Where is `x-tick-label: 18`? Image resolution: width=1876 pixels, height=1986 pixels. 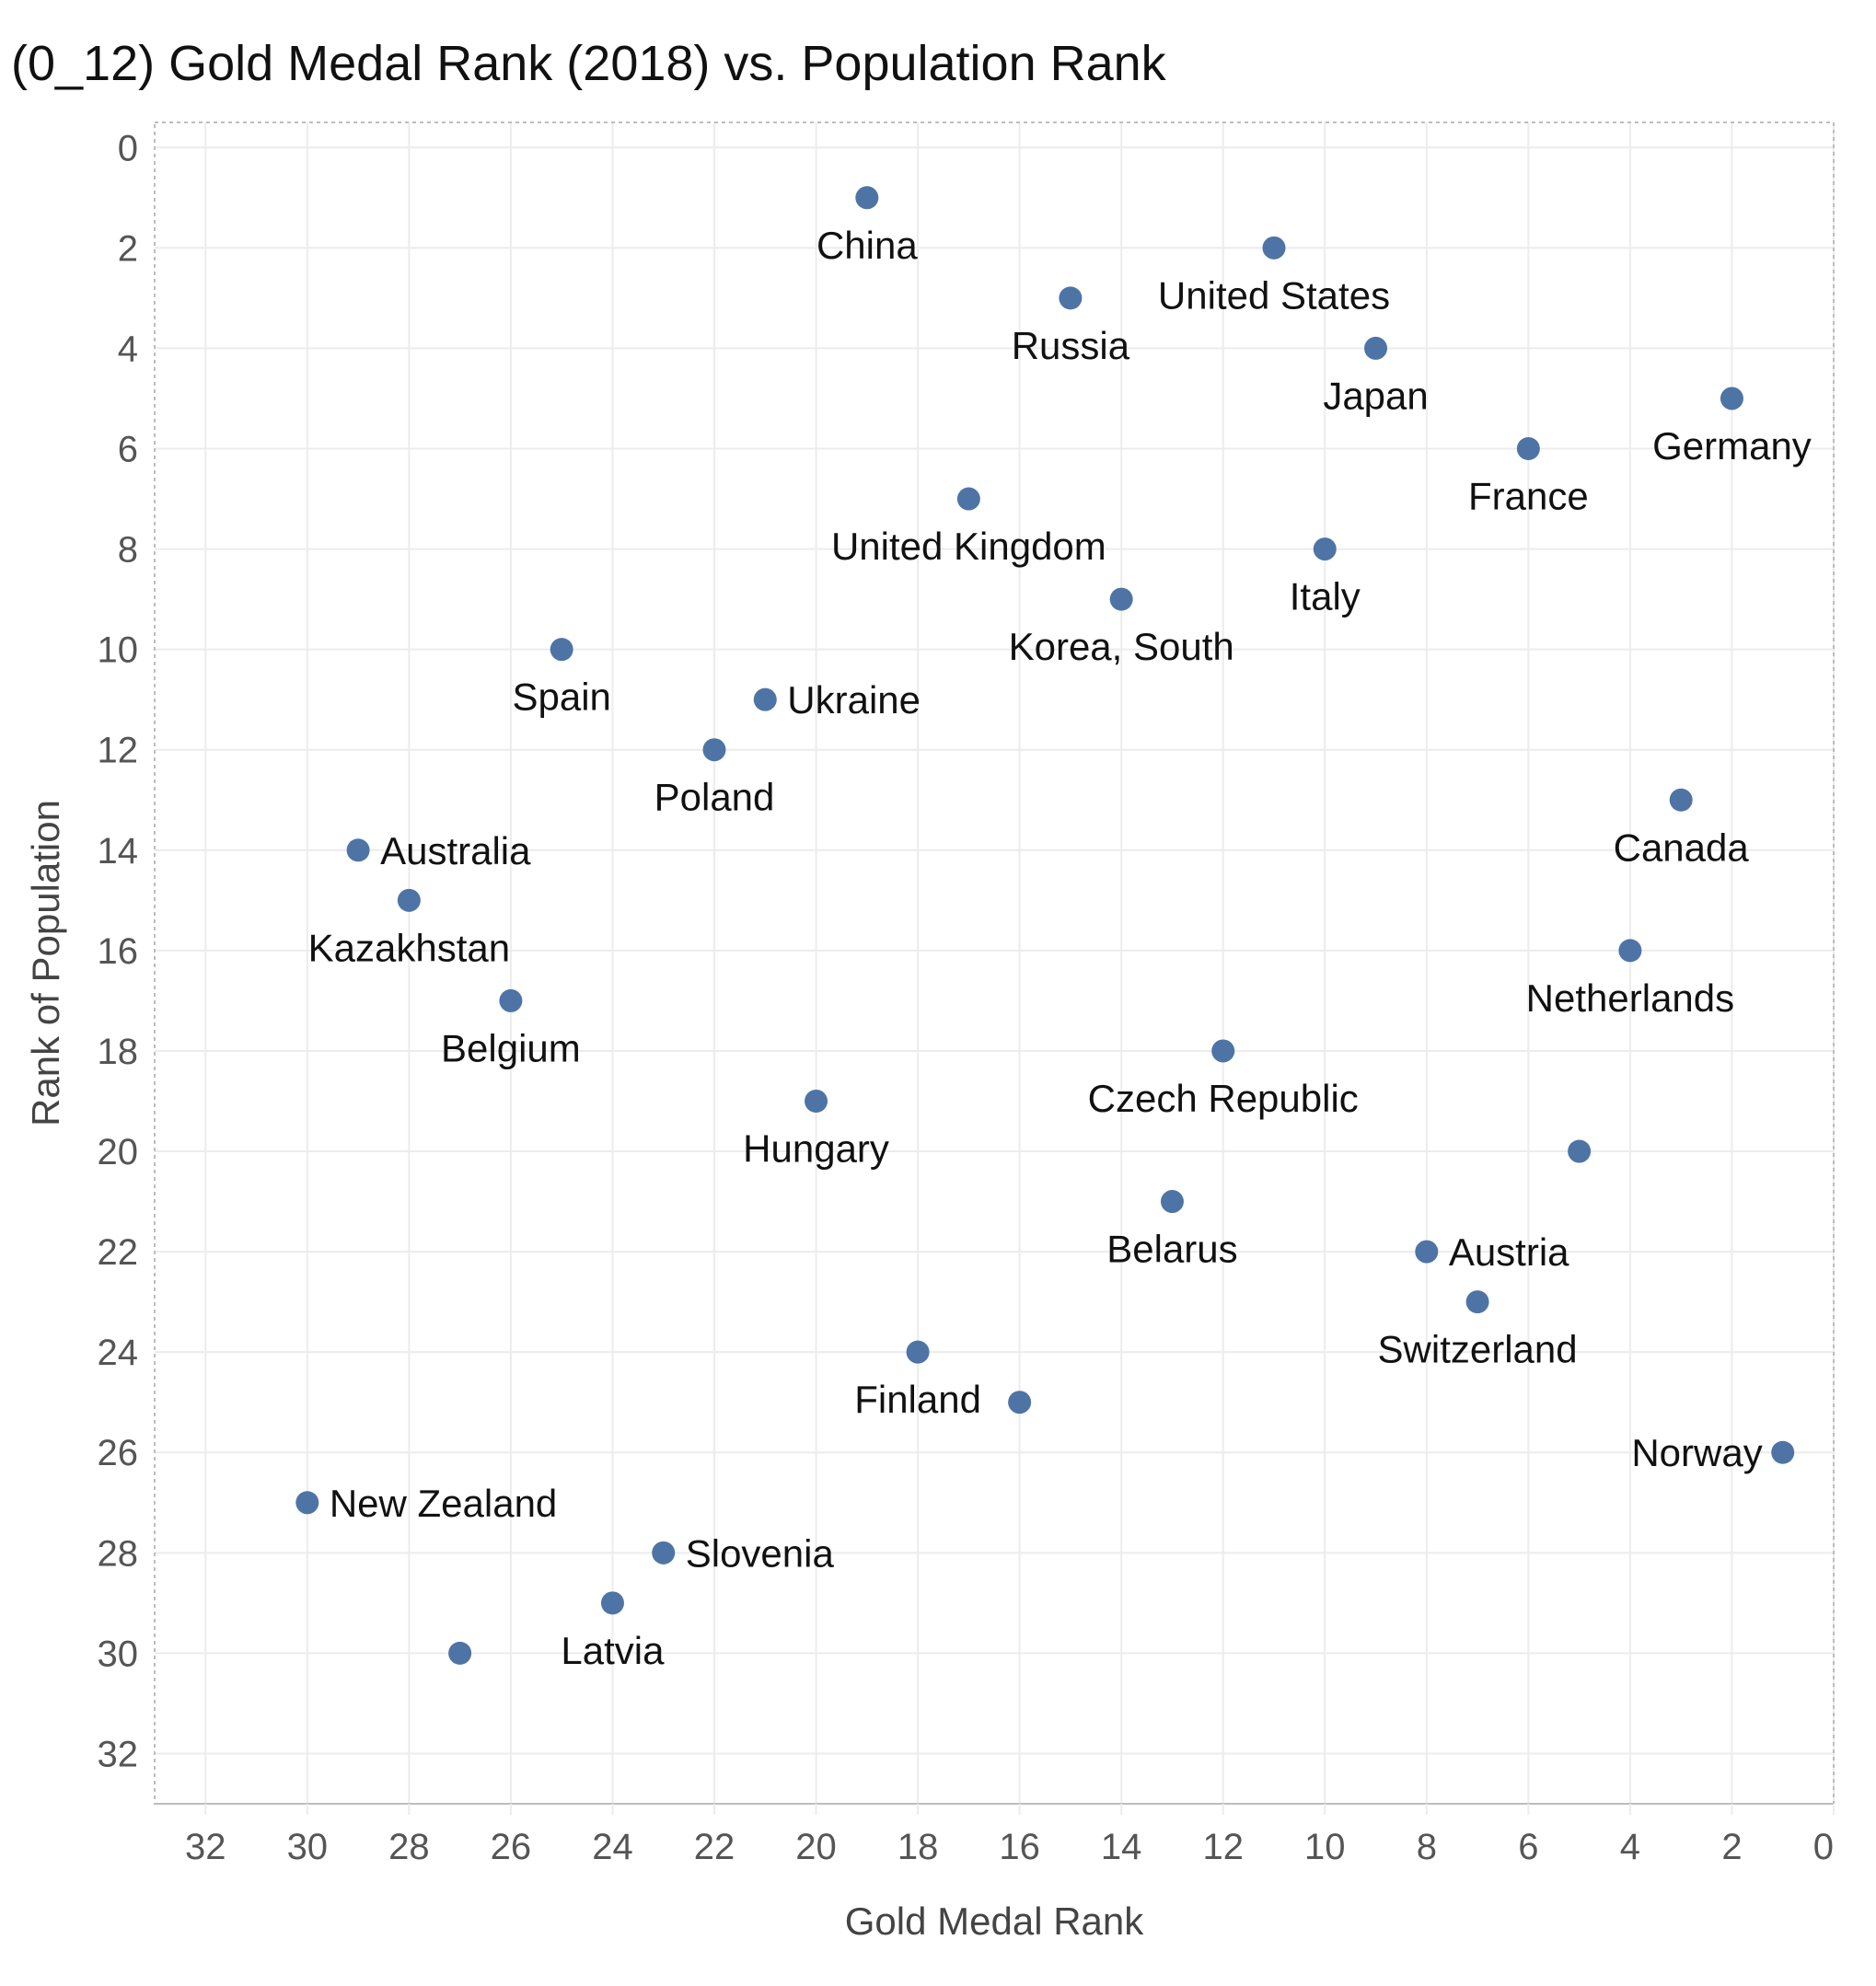 x-tick-label: 18 is located at coordinates (918, 1847).